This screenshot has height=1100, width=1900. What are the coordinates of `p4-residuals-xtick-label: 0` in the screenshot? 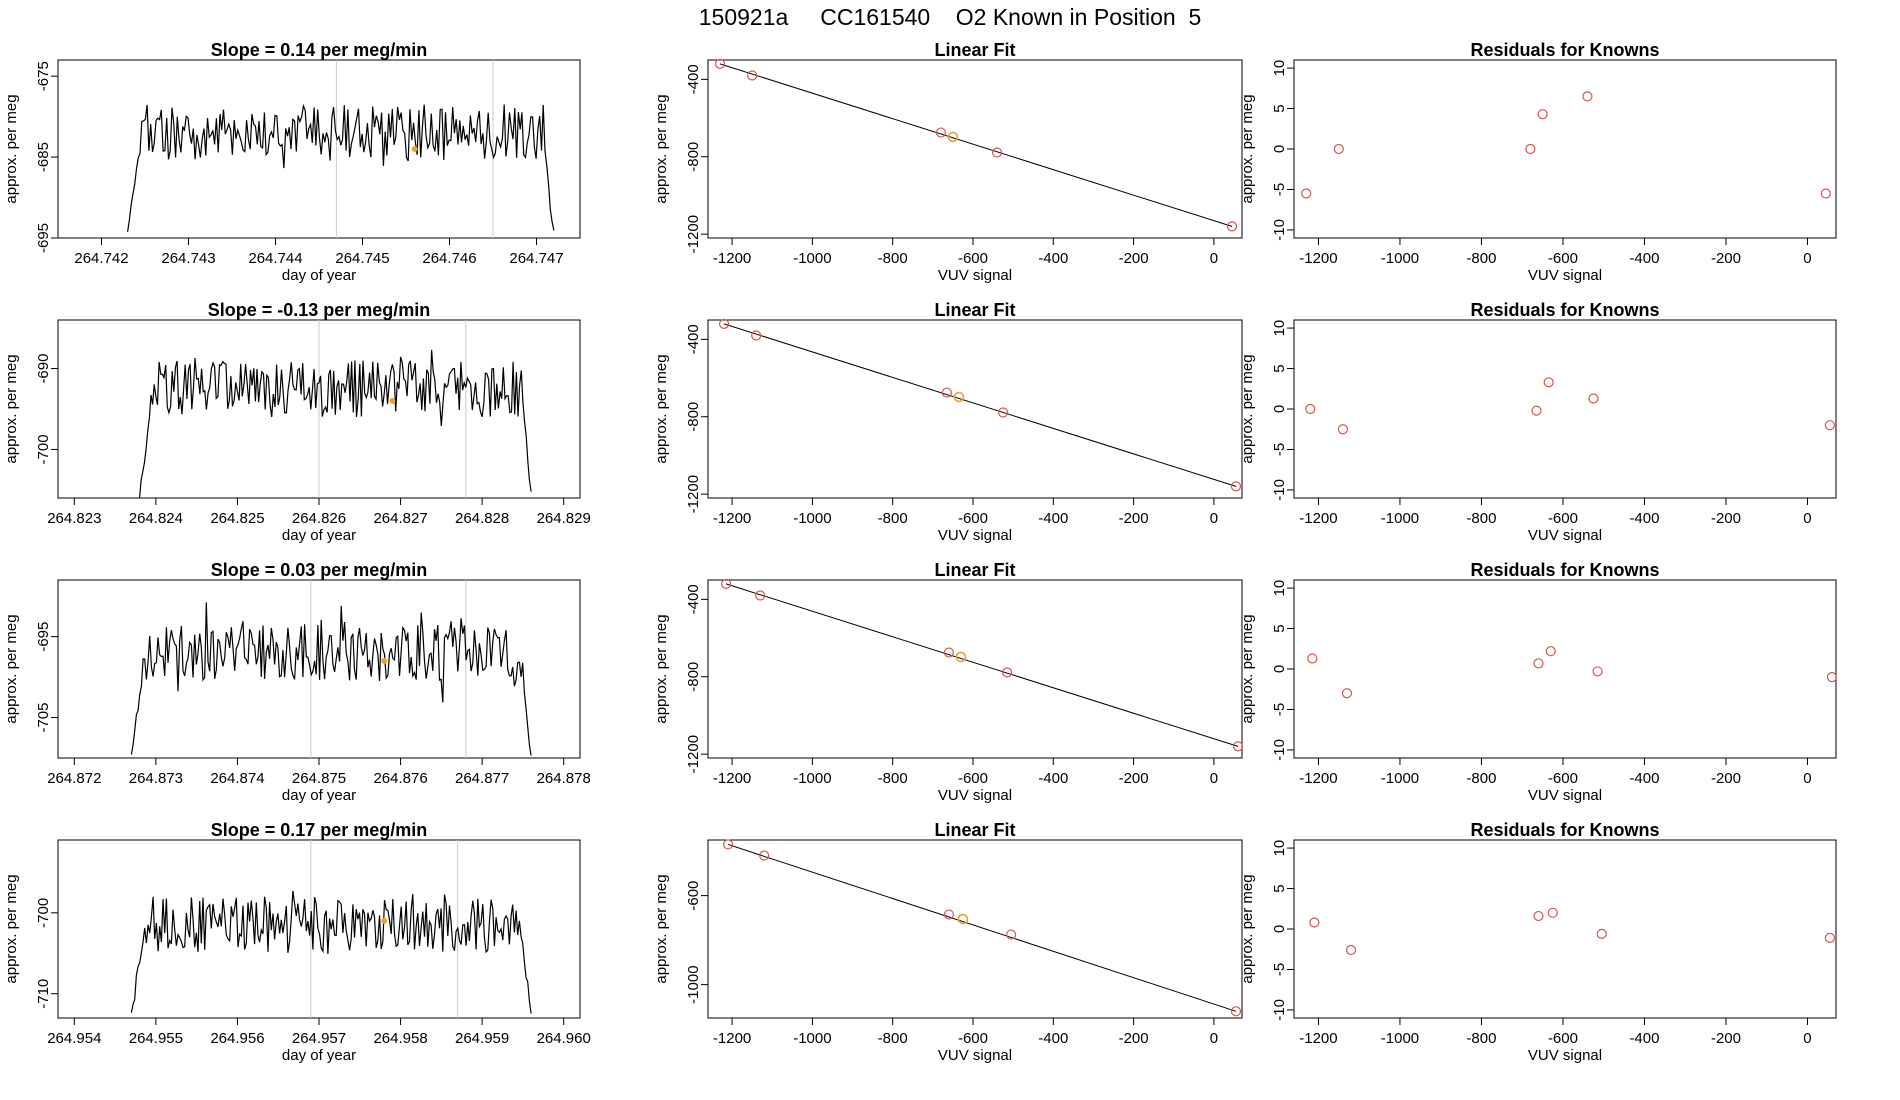 It's located at (1807, 1038).